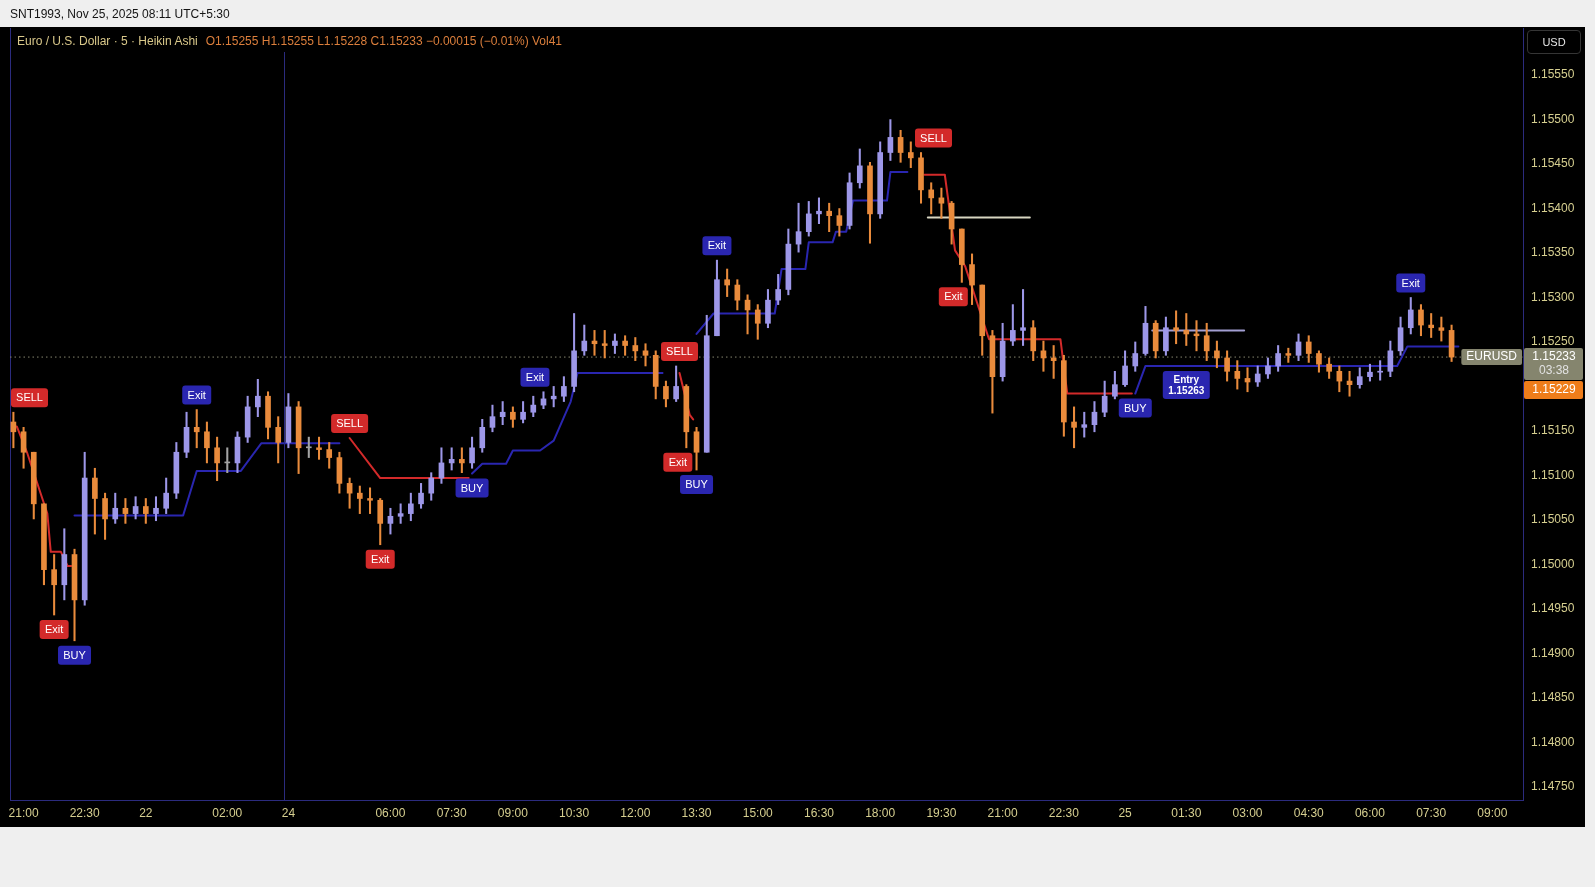  What do you see at coordinates (288, 812) in the screenshot?
I see `x-tick-label: 24` at bounding box center [288, 812].